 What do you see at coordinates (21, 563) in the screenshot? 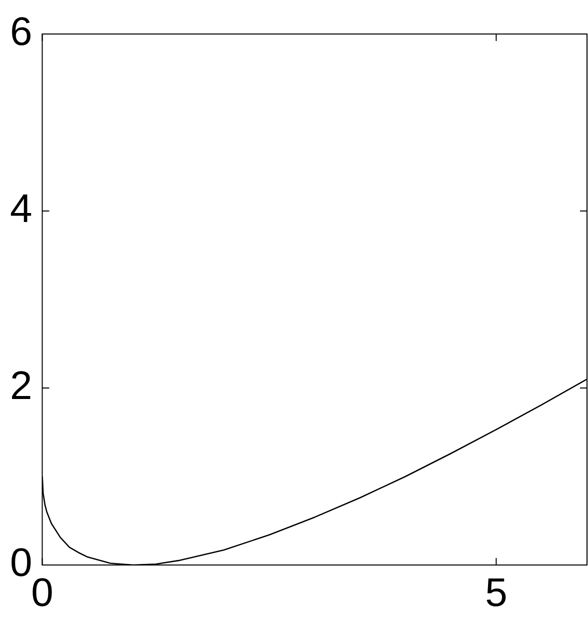
I see `y-tick-label: 0` at bounding box center [21, 563].